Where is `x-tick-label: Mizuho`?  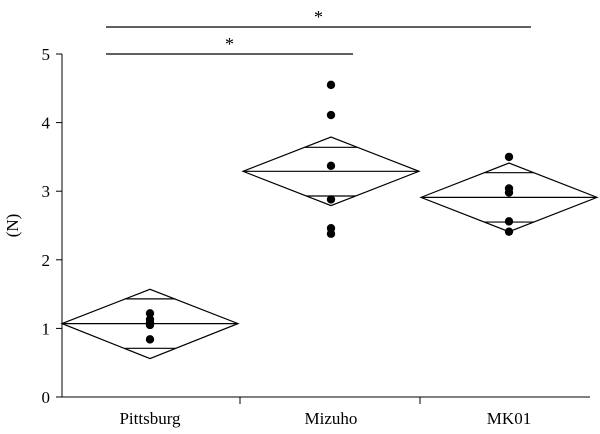 x-tick-label: Mizuho is located at coordinates (331, 418).